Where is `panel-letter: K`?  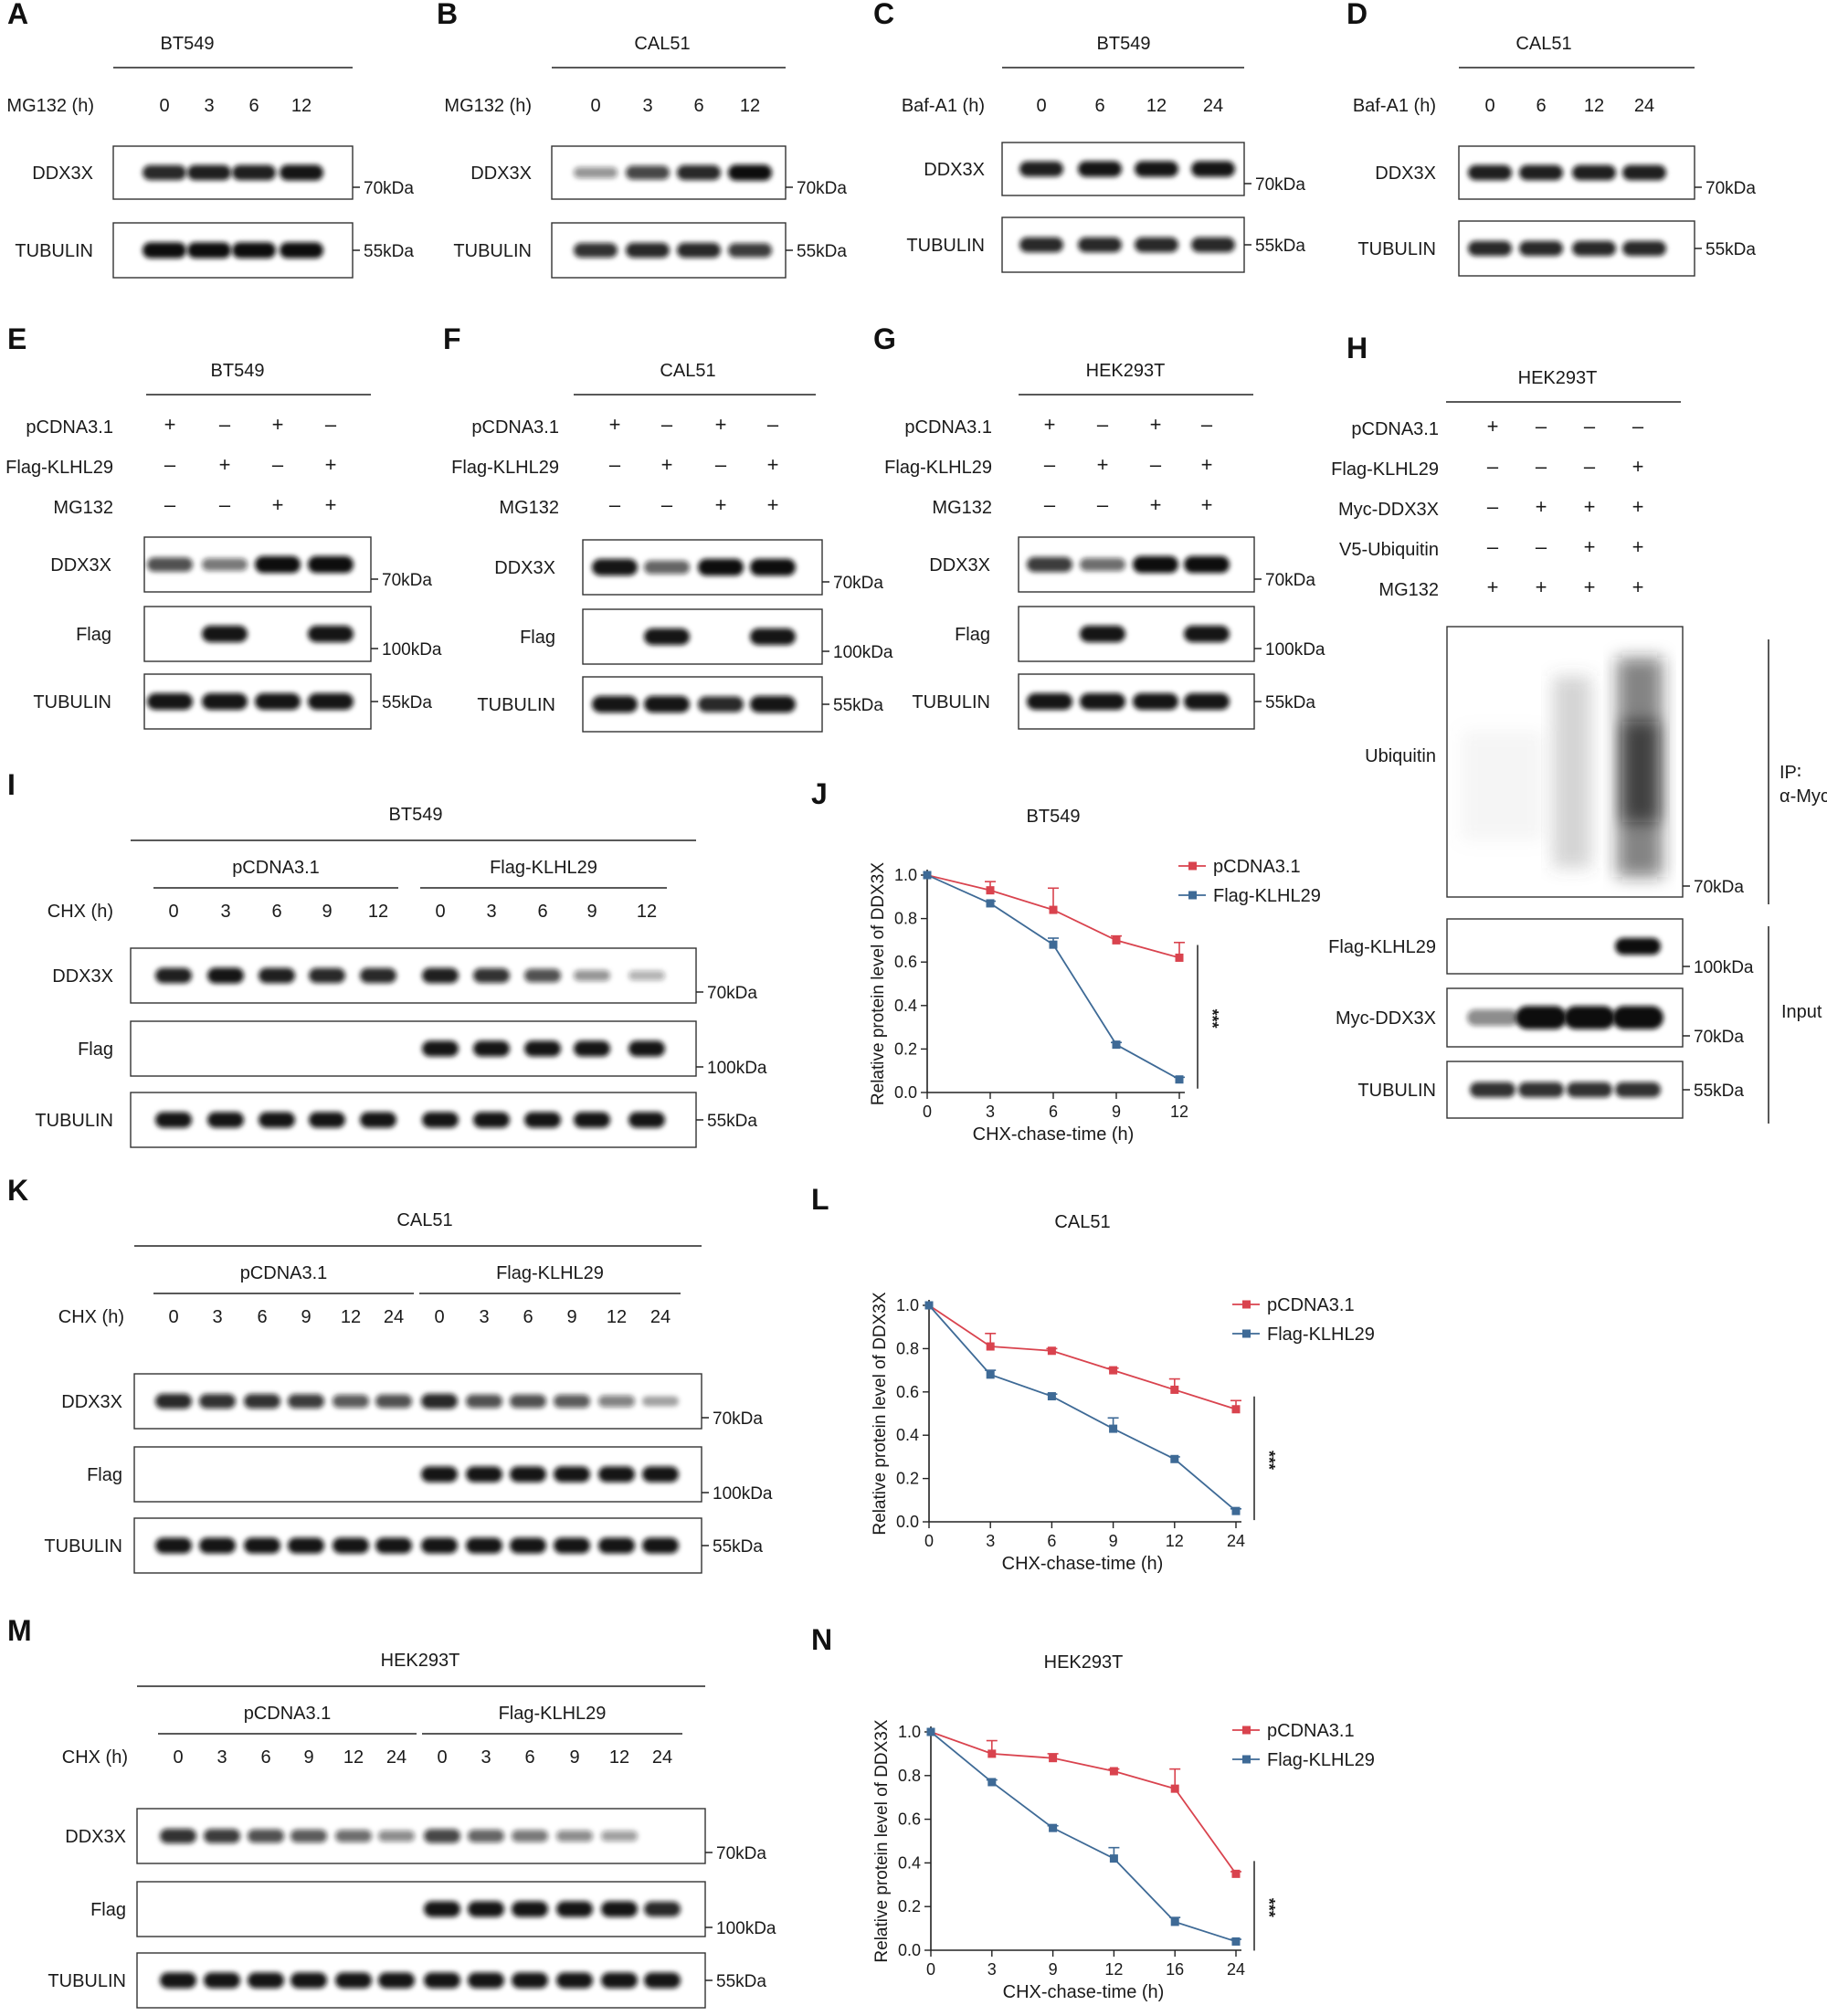
panel-letter: K is located at coordinates (17, 1191).